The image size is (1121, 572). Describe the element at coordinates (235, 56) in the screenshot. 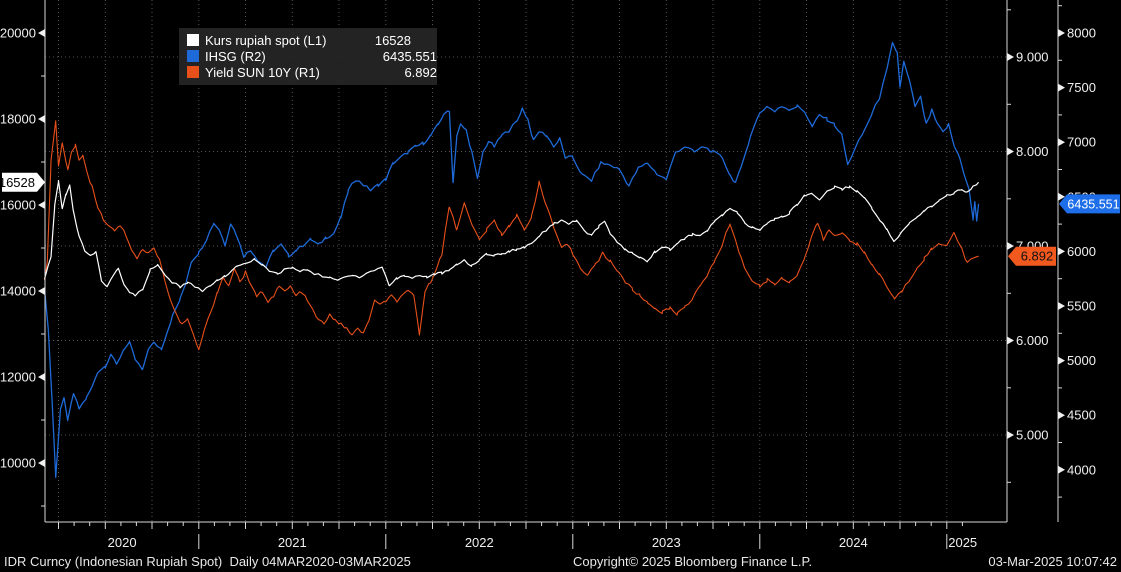

I see `legend-label: IHSG (R2)` at that location.